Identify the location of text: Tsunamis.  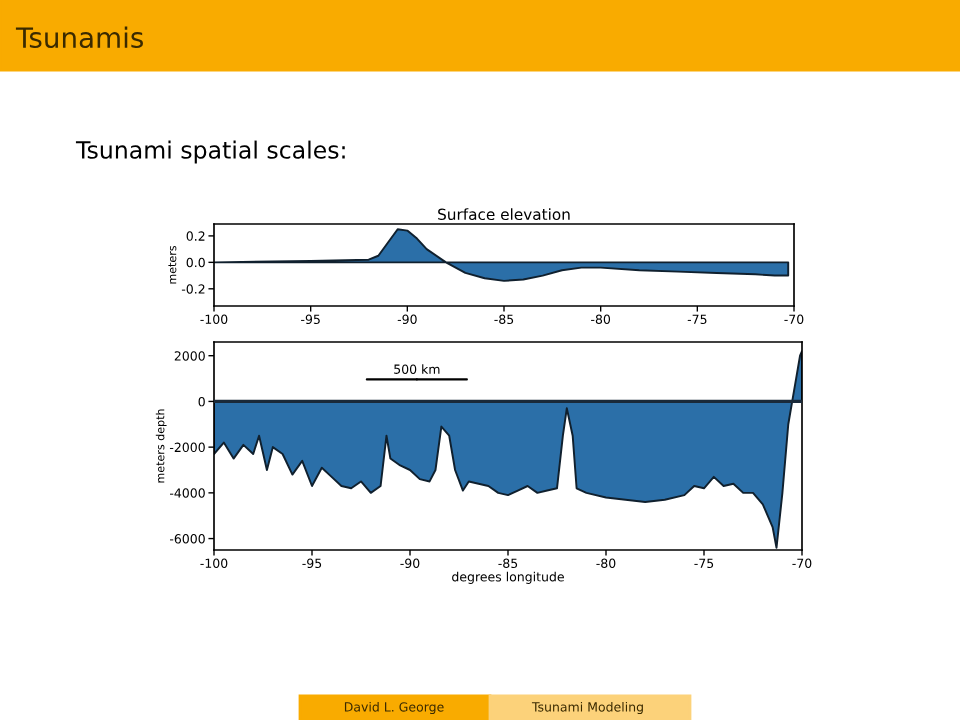
(79, 37).